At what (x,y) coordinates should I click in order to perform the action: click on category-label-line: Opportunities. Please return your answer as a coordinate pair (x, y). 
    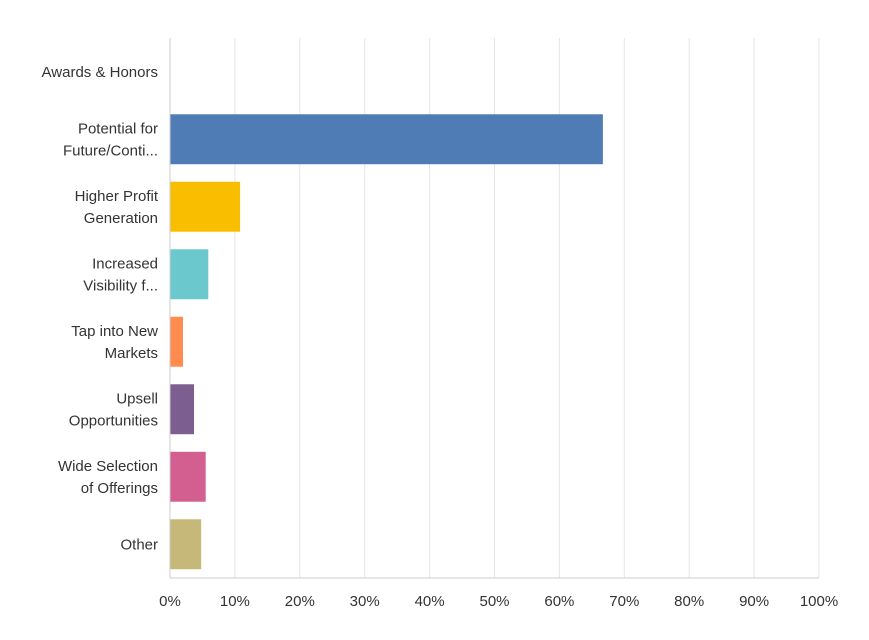
    Looking at the image, I should click on (113, 420).